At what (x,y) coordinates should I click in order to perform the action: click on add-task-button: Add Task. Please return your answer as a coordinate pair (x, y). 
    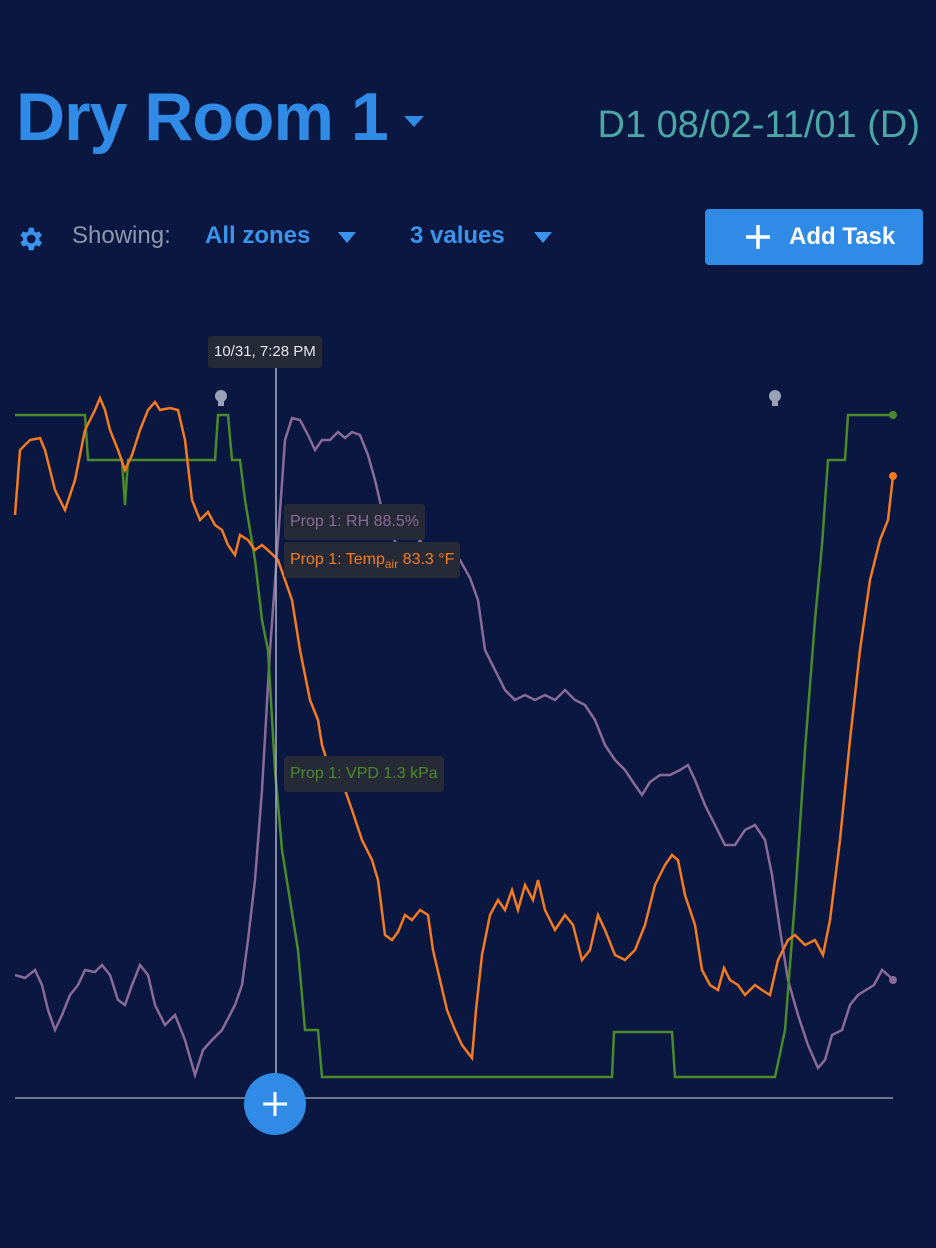
    Looking at the image, I should click on (814, 237).